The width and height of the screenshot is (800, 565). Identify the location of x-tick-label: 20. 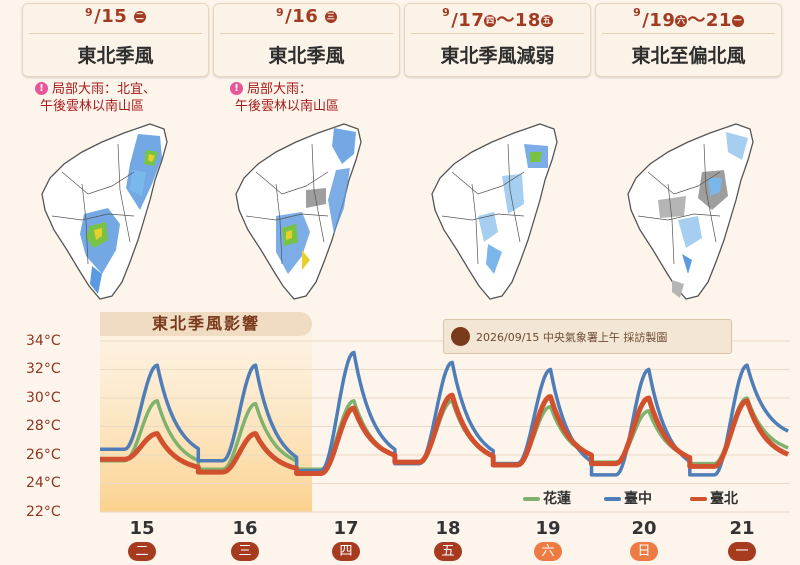
(644, 528).